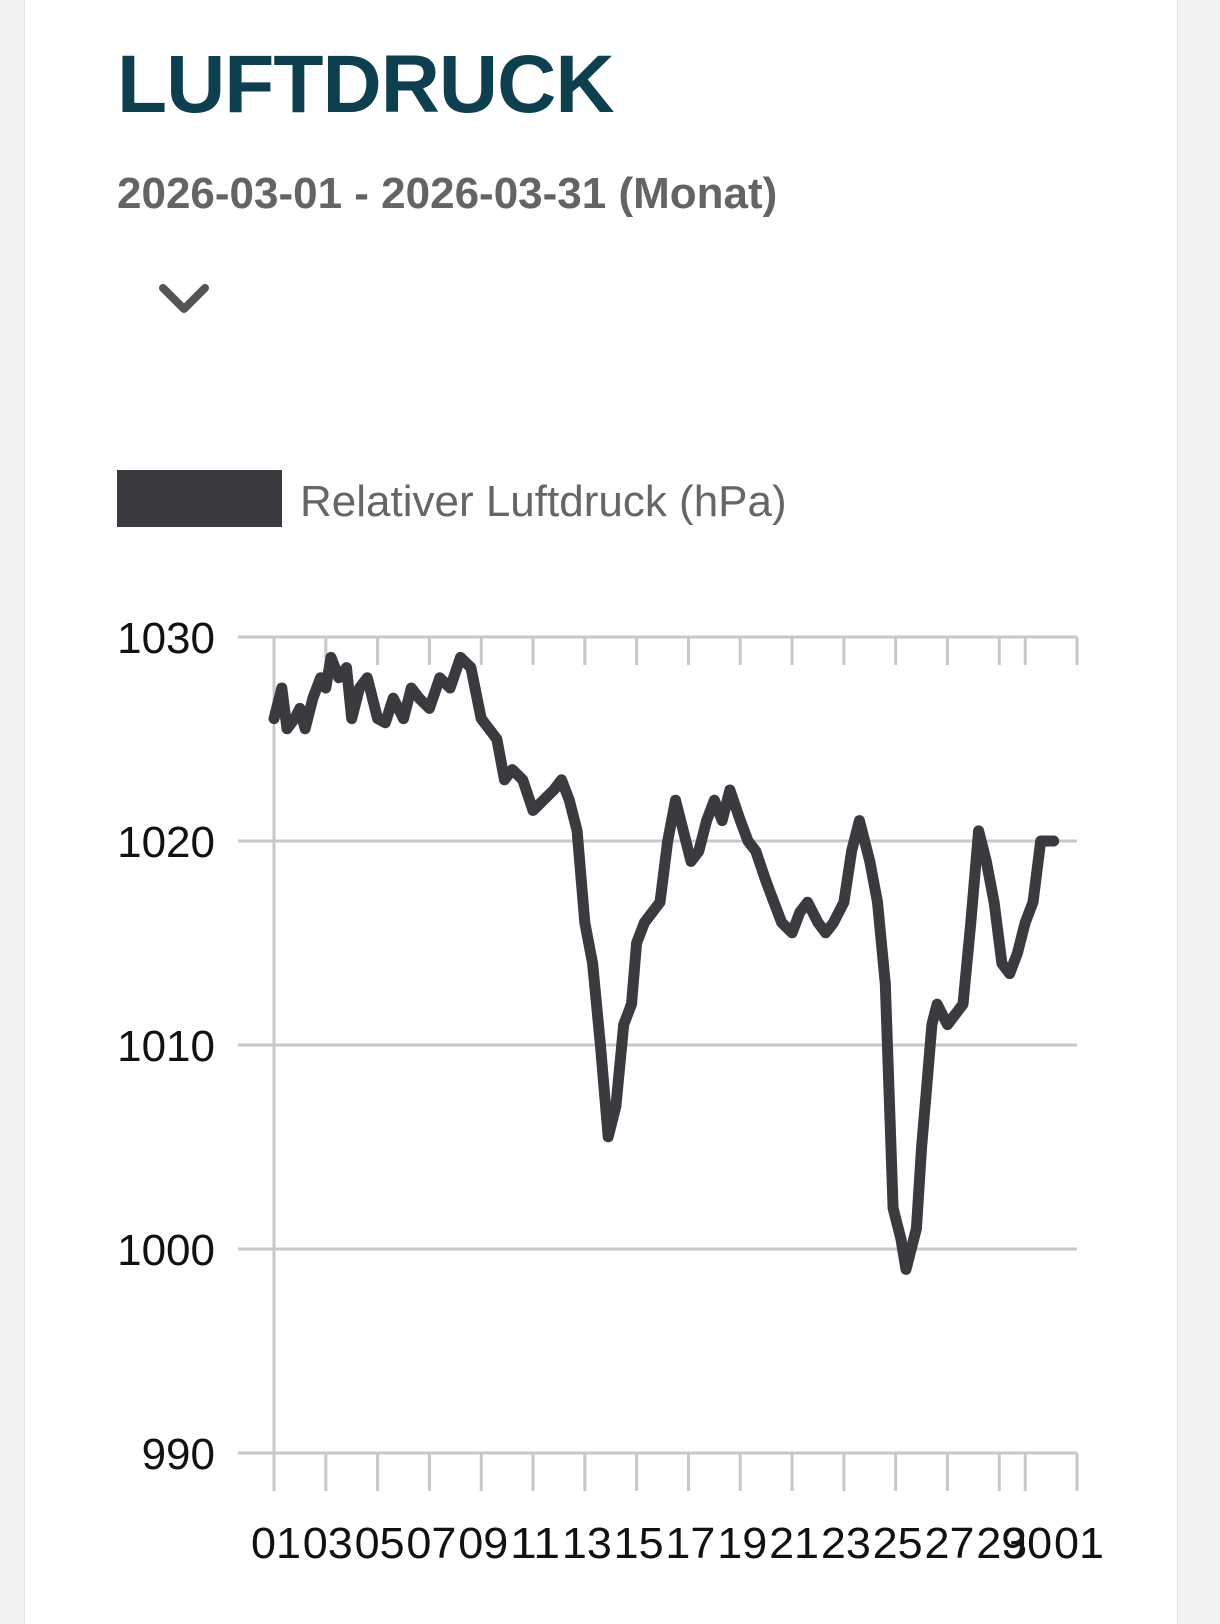 The height and width of the screenshot is (1624, 1220). Describe the element at coordinates (166, 1250) in the screenshot. I see `y-tick-label: 1000` at that location.